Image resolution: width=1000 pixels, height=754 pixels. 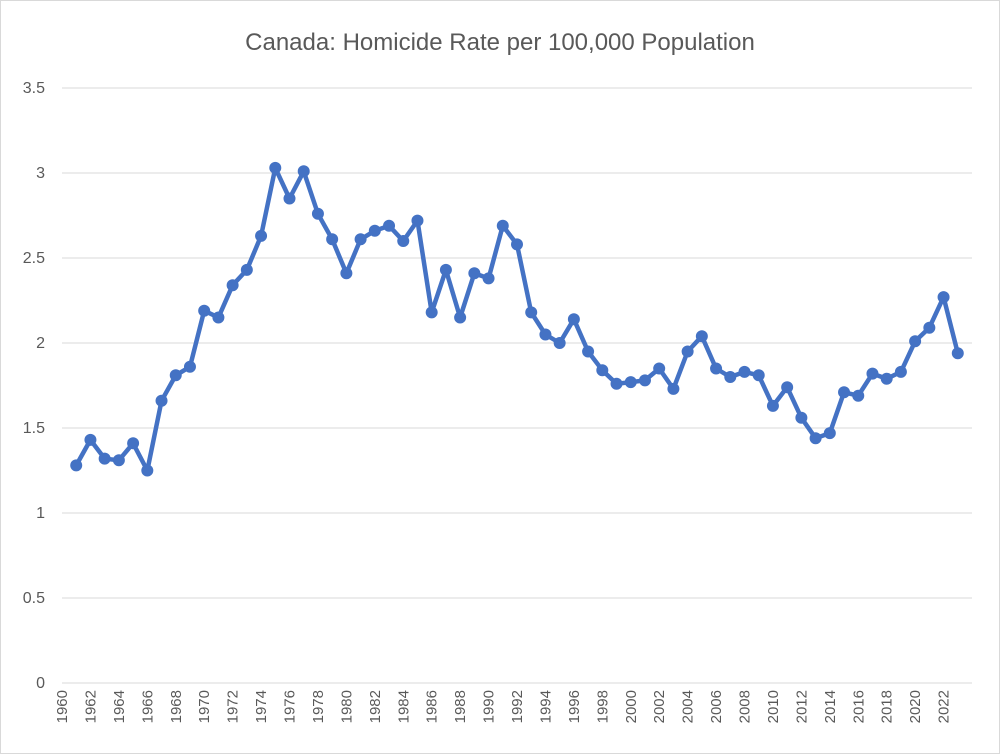 I want to click on x-tick-label: 1988, so click(x=460, y=706).